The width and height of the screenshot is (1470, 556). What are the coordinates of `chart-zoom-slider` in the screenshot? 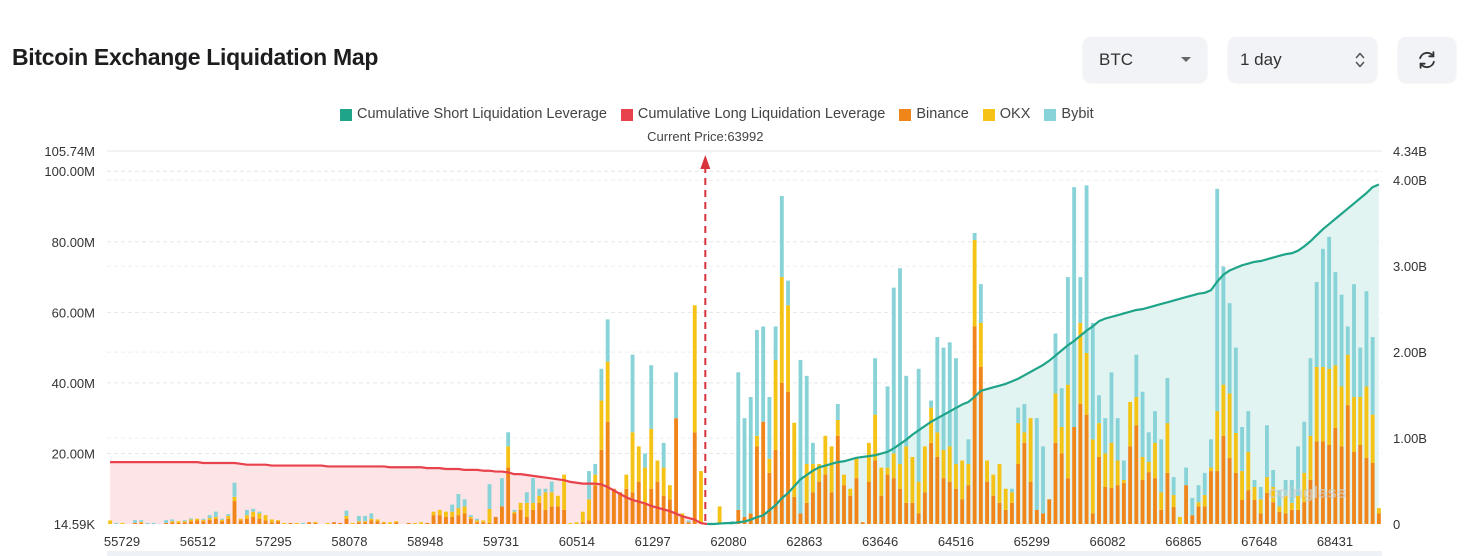 It's located at (744, 553).